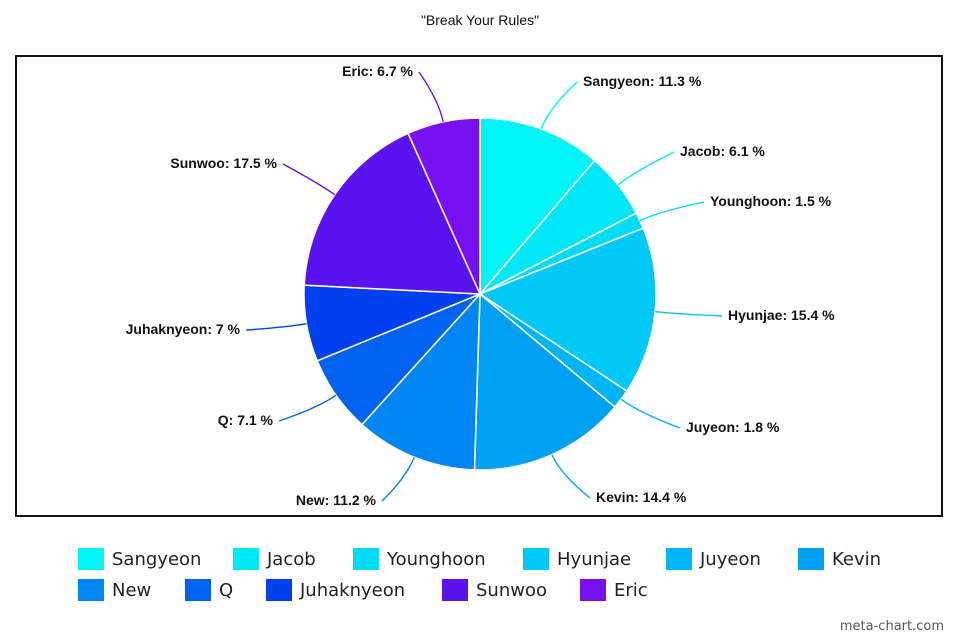 Image resolution: width=960 pixels, height=640 pixels. I want to click on pie-slice-eric, so click(444, 206).